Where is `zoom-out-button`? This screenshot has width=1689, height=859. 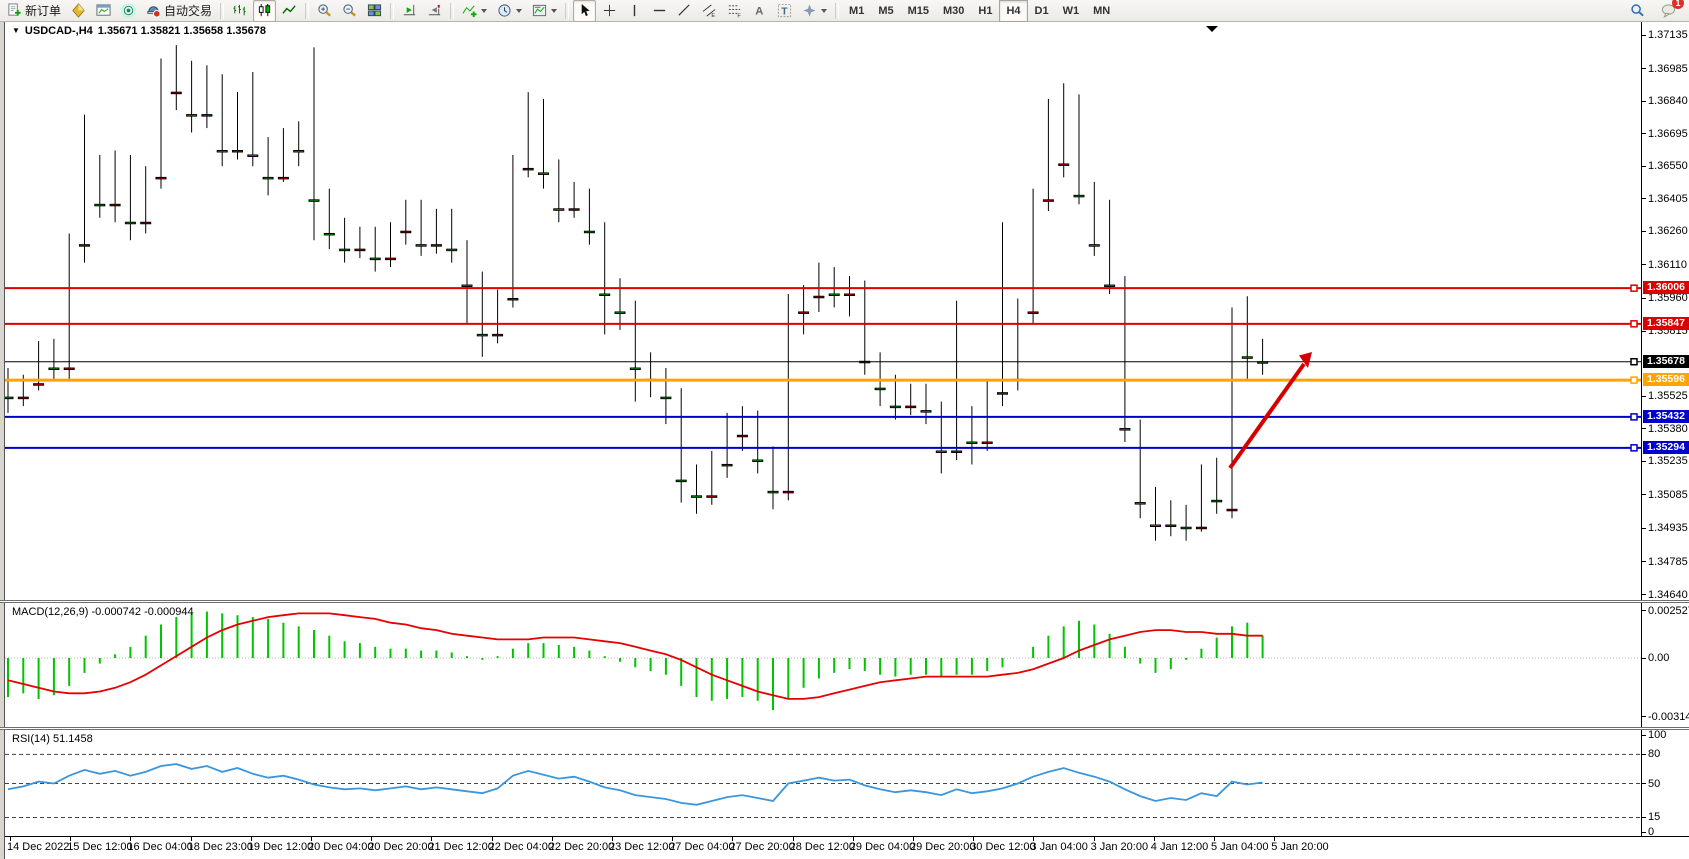 zoom-out-button is located at coordinates (349, 11).